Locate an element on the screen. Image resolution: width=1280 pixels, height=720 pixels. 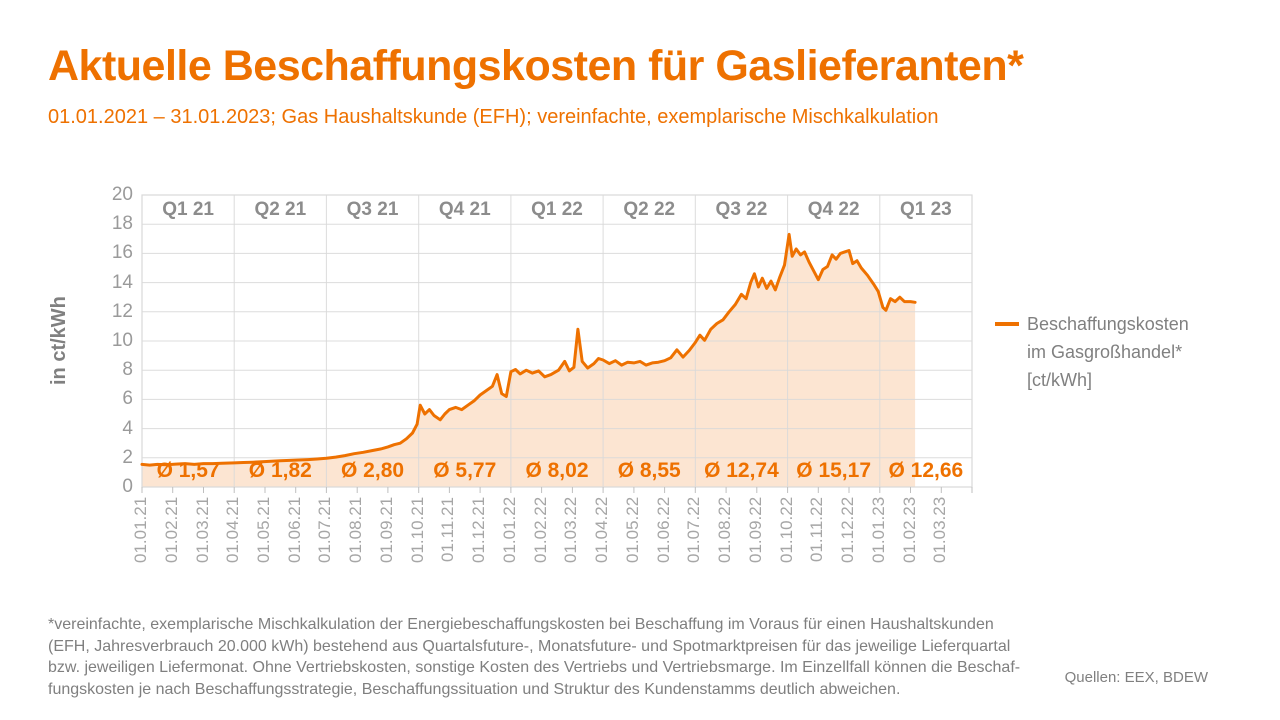
x-tick-label: 01.09.21 is located at coordinates (386, 530).